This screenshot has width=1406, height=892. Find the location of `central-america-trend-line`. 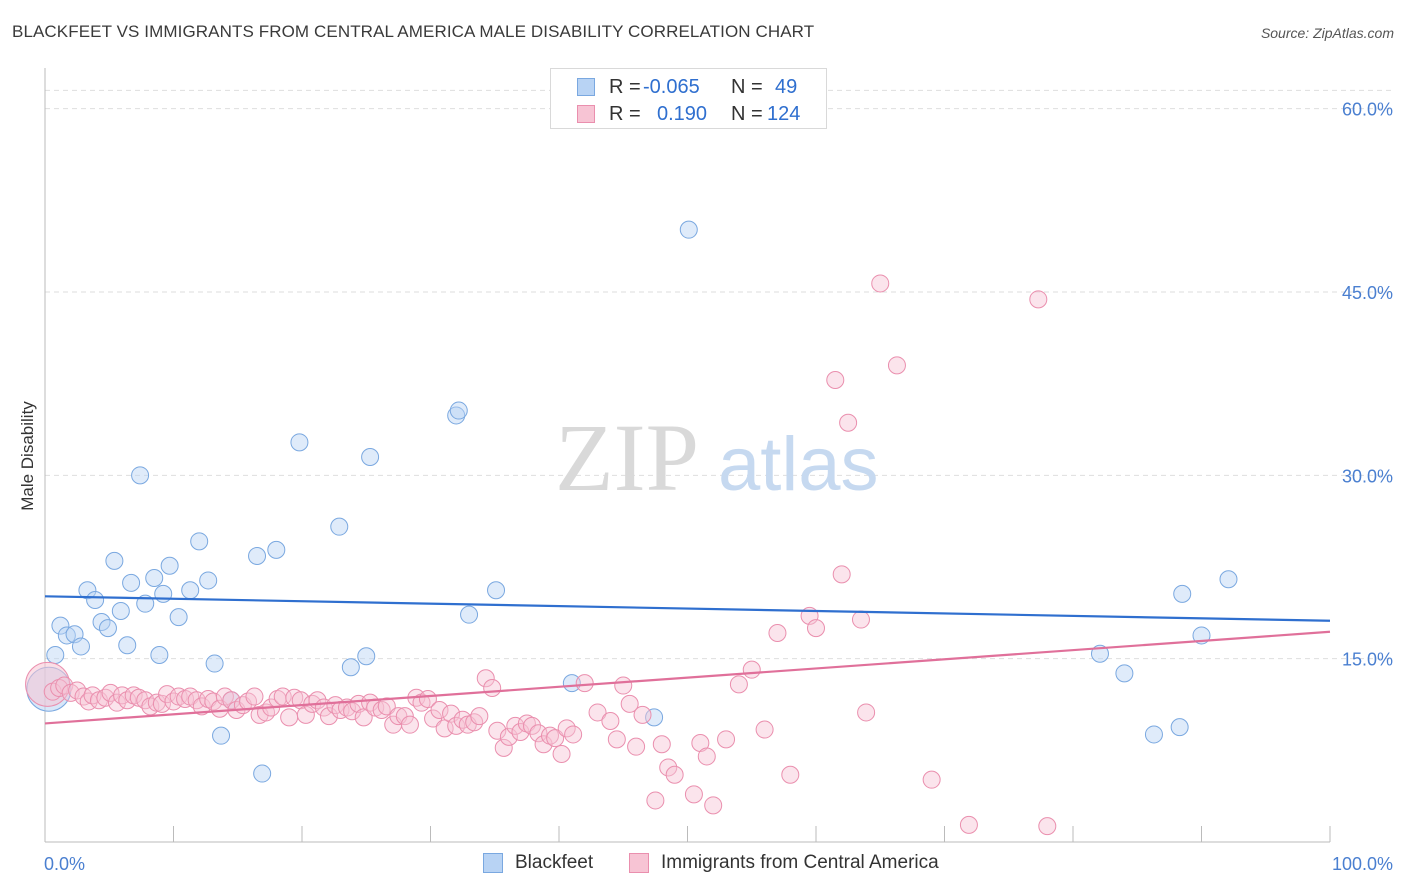

central-america-trend-line is located at coordinates (687, 677).